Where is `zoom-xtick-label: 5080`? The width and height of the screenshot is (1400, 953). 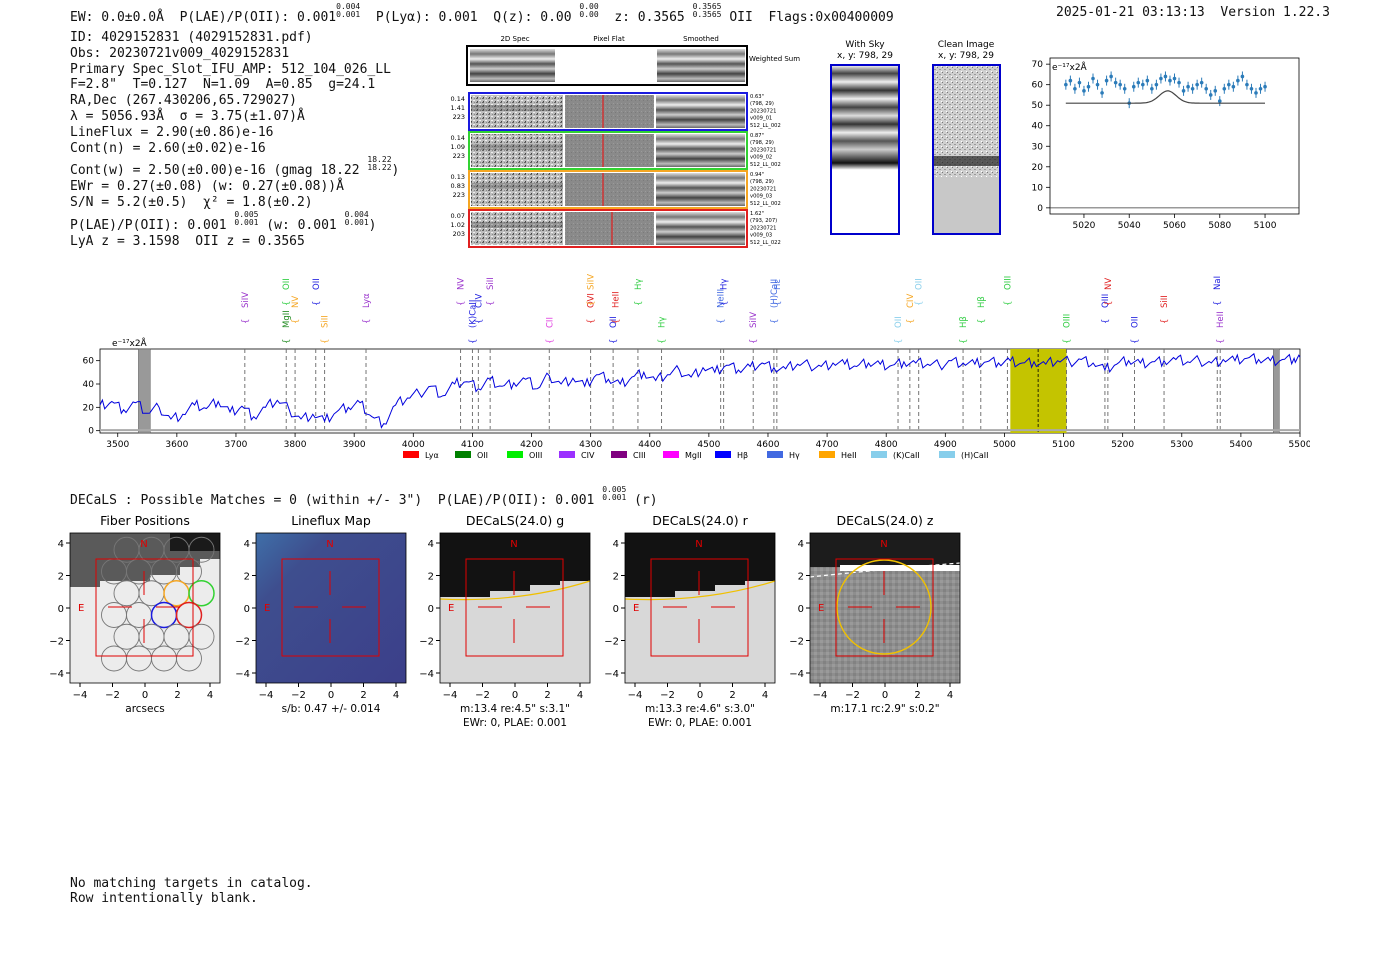
zoom-xtick-label: 5080 is located at coordinates (1219, 225).